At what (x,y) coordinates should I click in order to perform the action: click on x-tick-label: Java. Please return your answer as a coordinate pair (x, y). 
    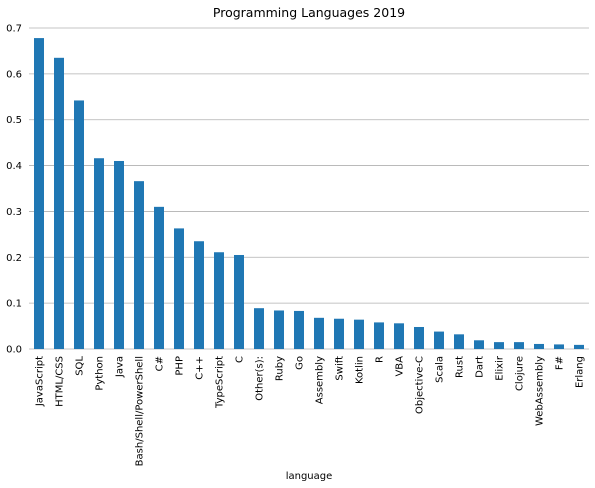
    Looking at the image, I should click on (120, 367).